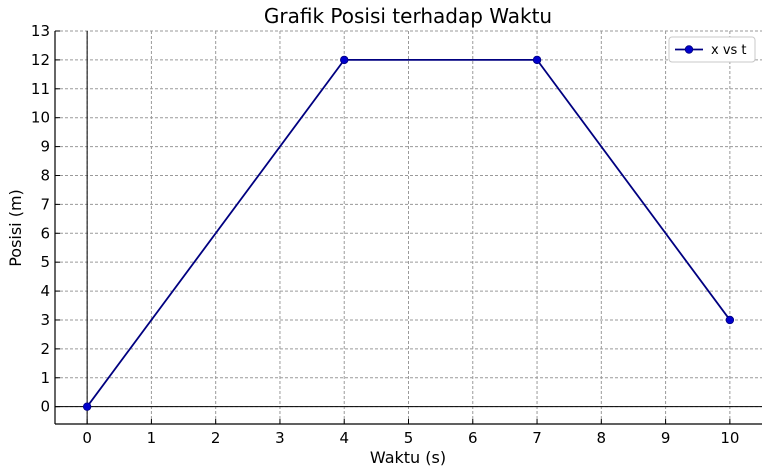  I want to click on y-tick-label: 12, so click(40, 60).